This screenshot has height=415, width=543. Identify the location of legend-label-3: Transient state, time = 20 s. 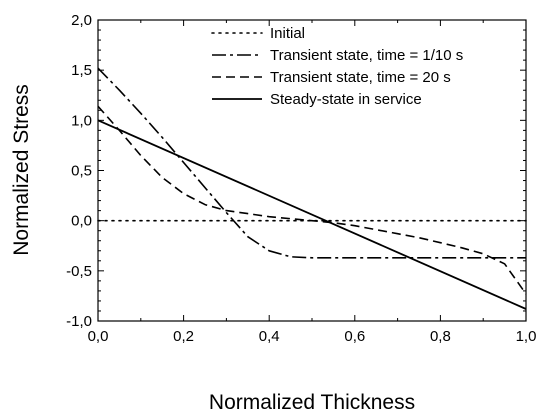
(360, 77).